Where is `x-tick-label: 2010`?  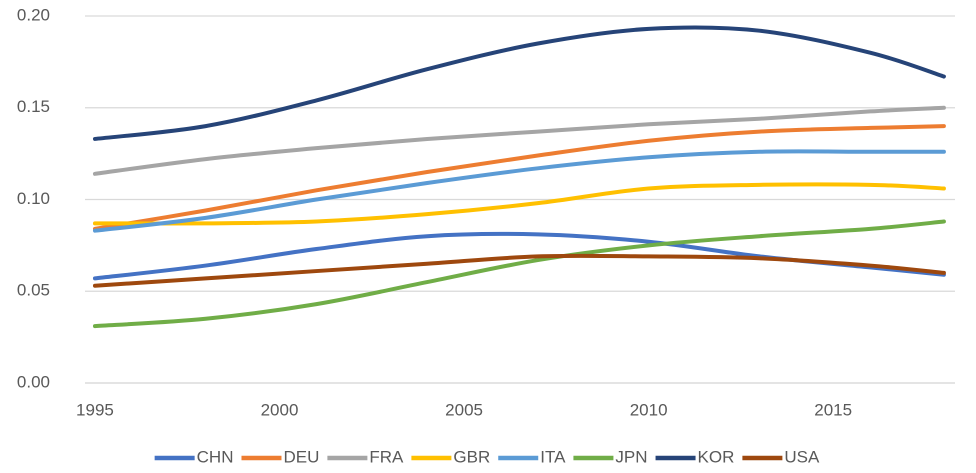 x-tick-label: 2010 is located at coordinates (649, 409).